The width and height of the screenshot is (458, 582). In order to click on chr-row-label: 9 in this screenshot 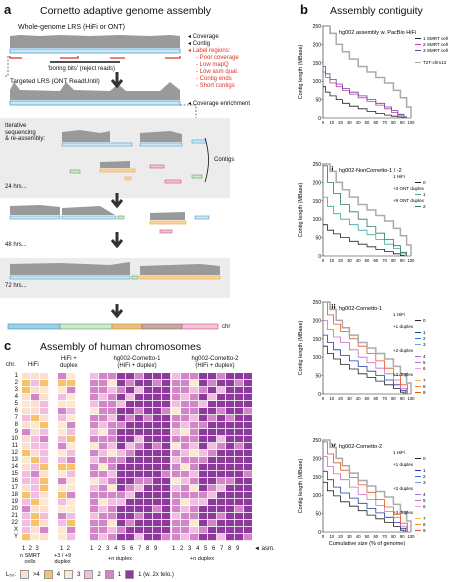, I will do `click(16, 432)`.